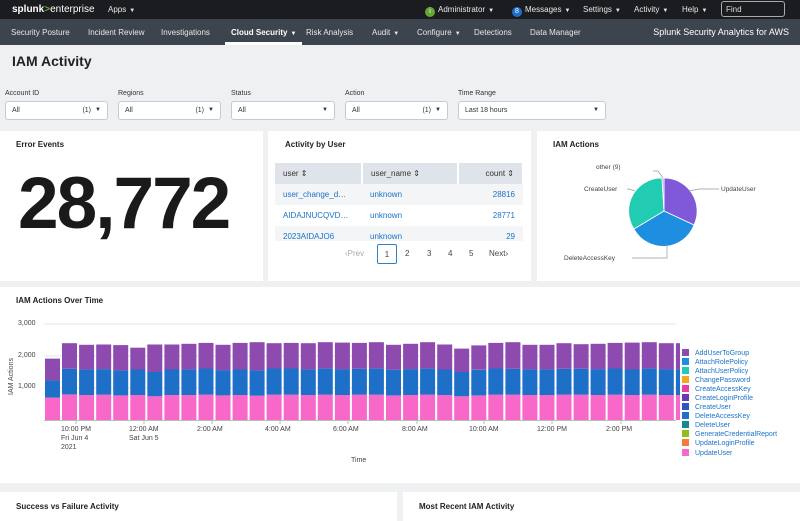 This screenshot has height=521, width=800. What do you see at coordinates (491, 173) in the screenshot?
I see `column-header-count: count ⇕` at bounding box center [491, 173].